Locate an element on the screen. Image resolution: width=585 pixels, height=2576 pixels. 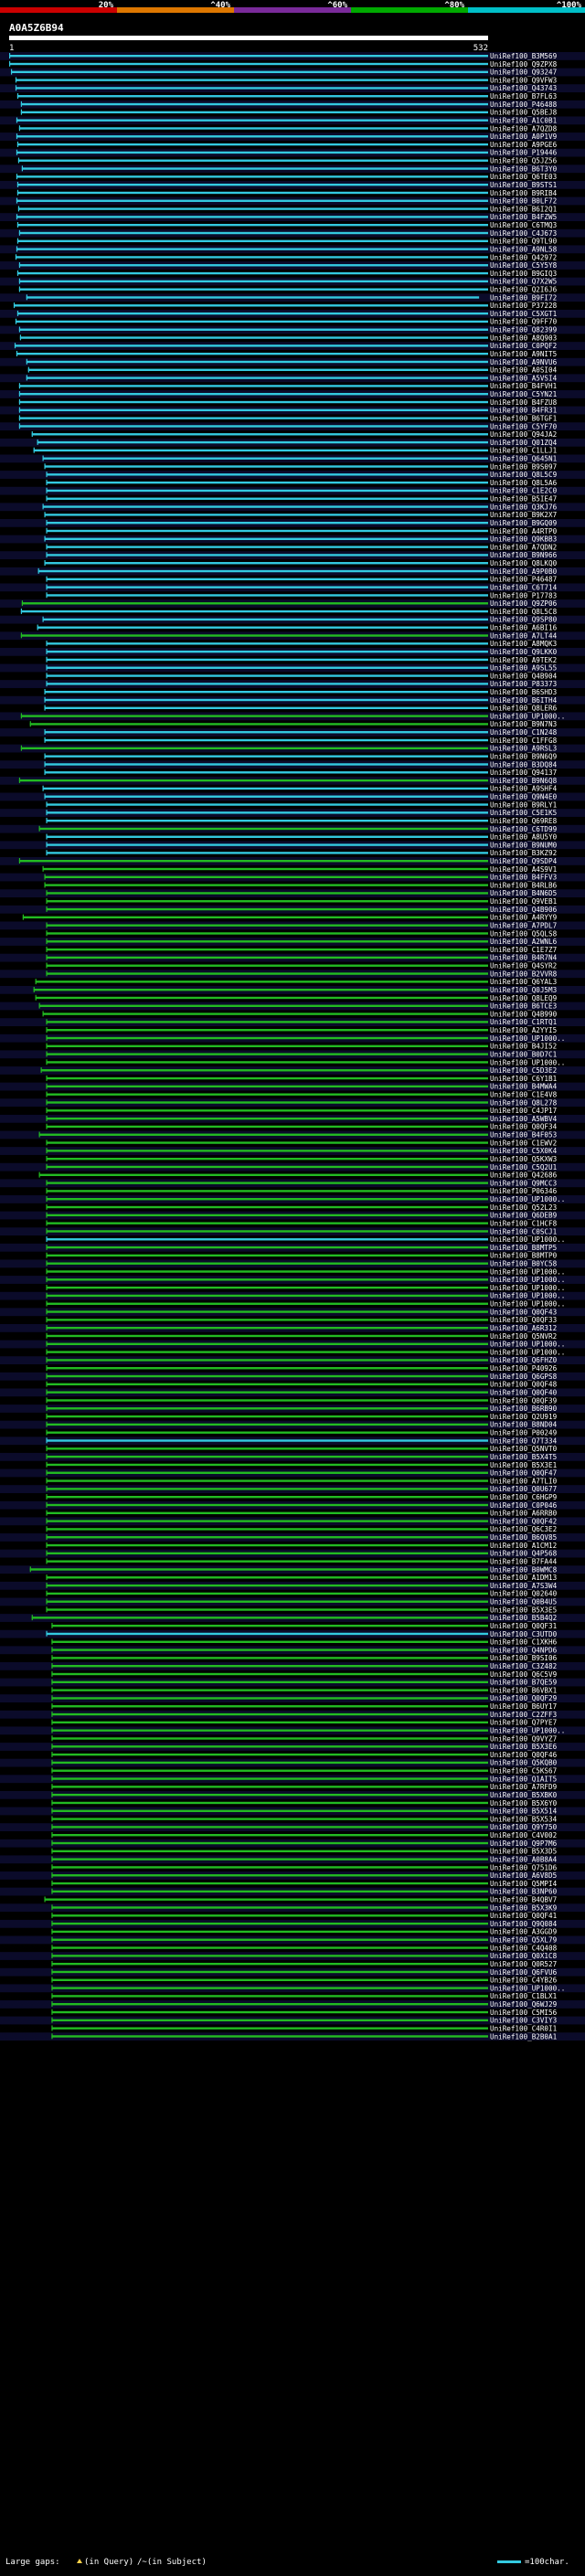
hit-label: UniRef100_B4JI52 is located at coordinates (523, 1047).